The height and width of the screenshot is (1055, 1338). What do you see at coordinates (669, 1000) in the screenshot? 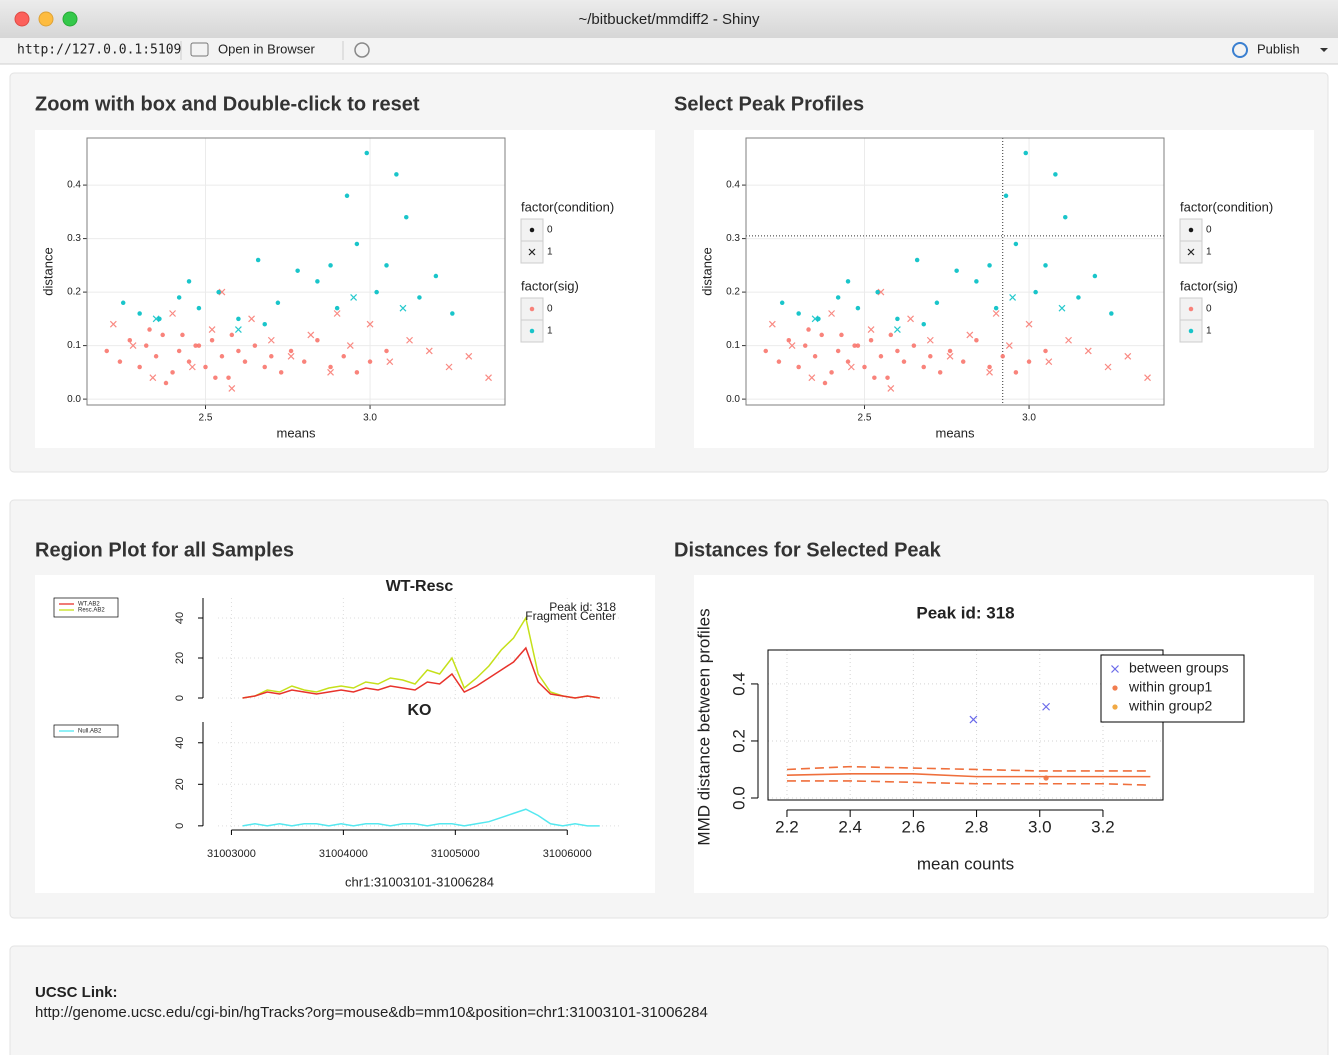
I see `panel` at bounding box center [669, 1000].